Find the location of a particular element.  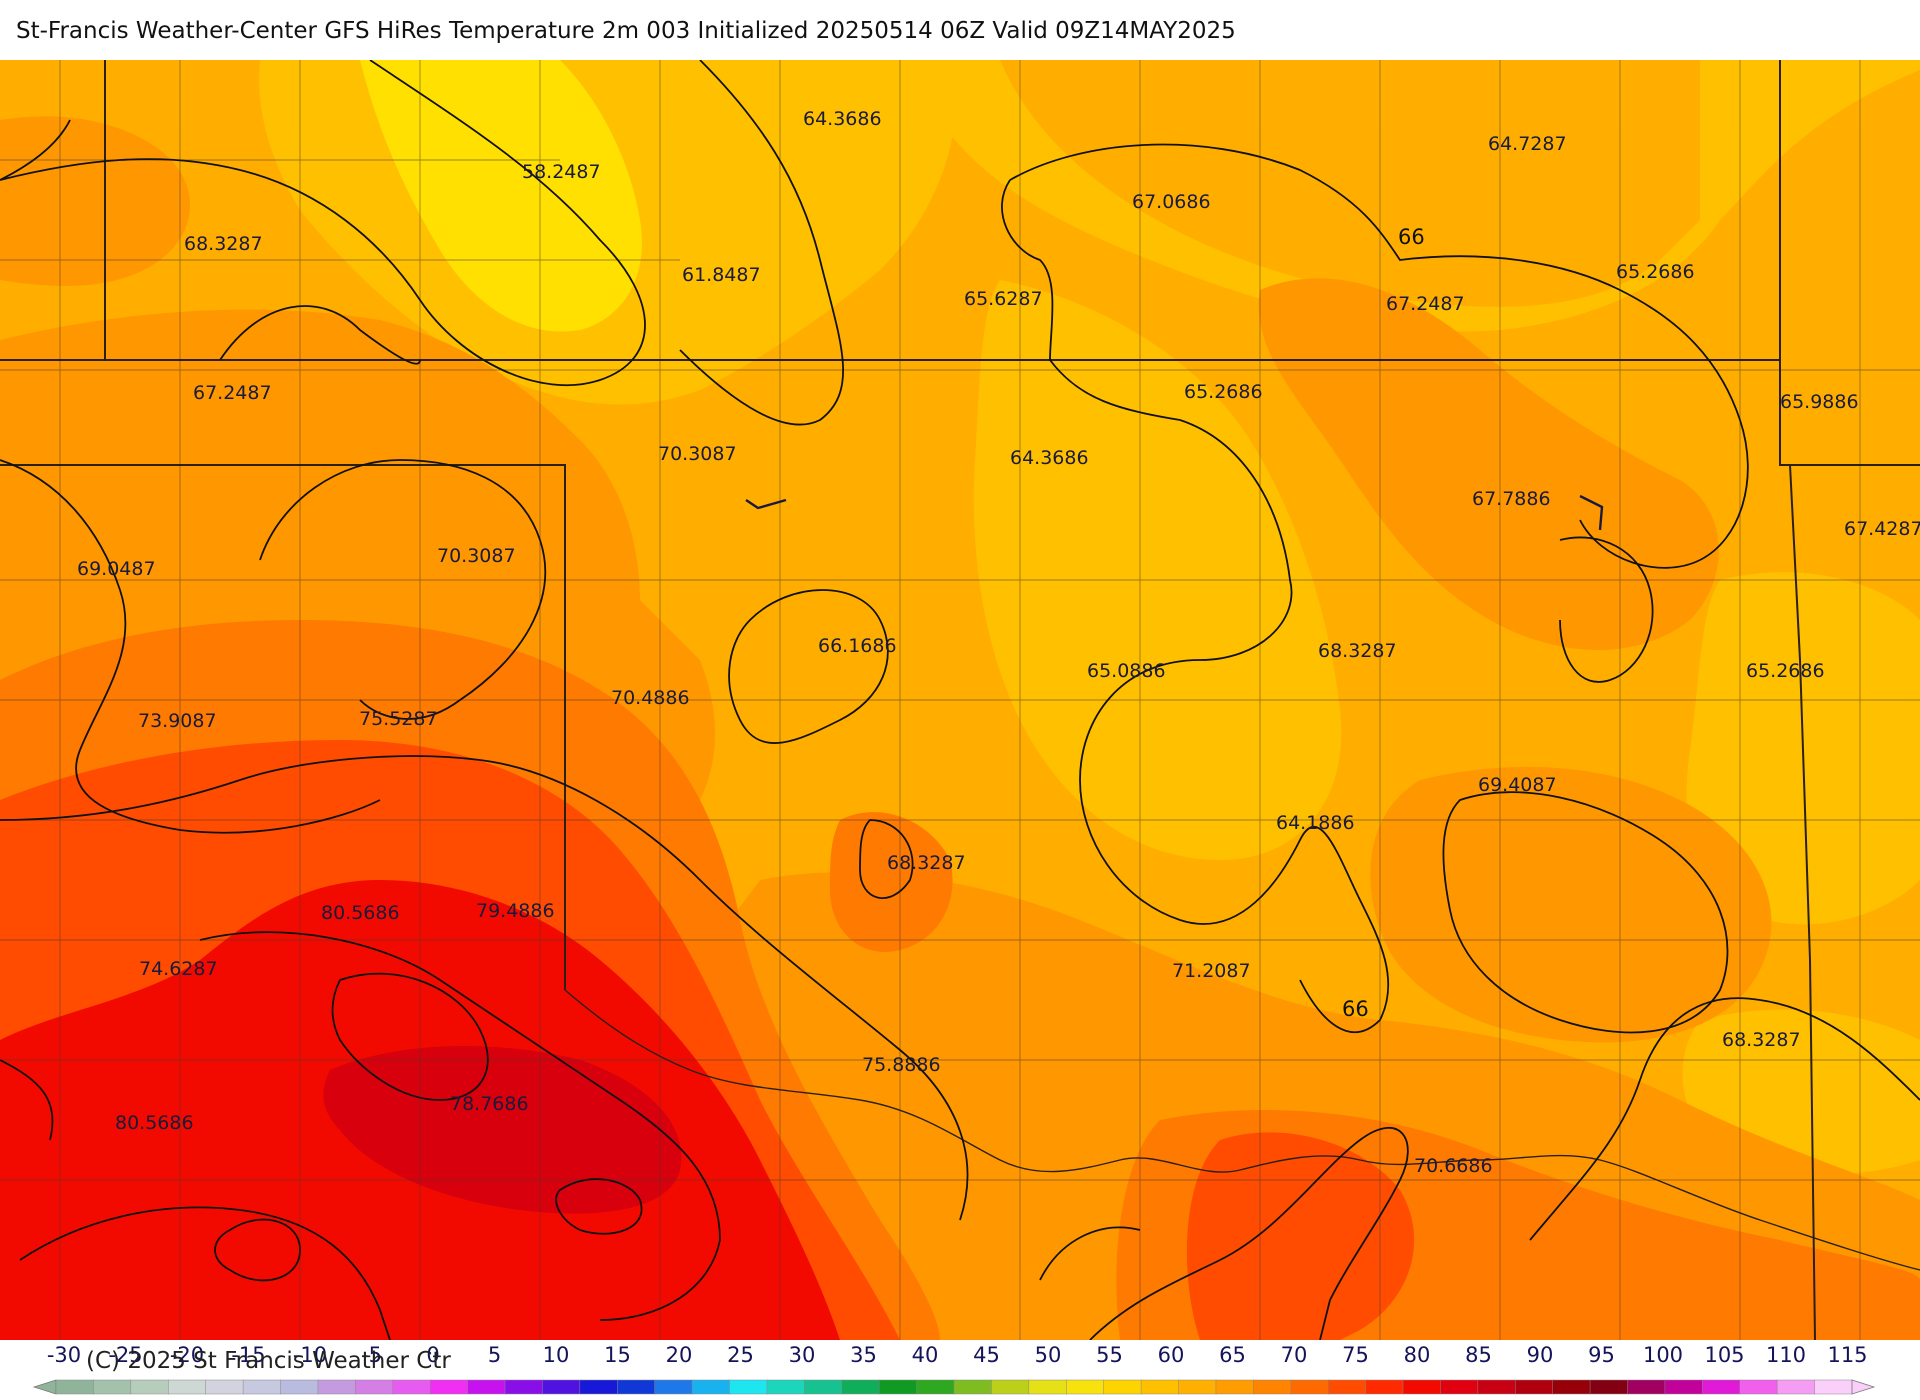

station-value: 71.2087 is located at coordinates (1211, 971).